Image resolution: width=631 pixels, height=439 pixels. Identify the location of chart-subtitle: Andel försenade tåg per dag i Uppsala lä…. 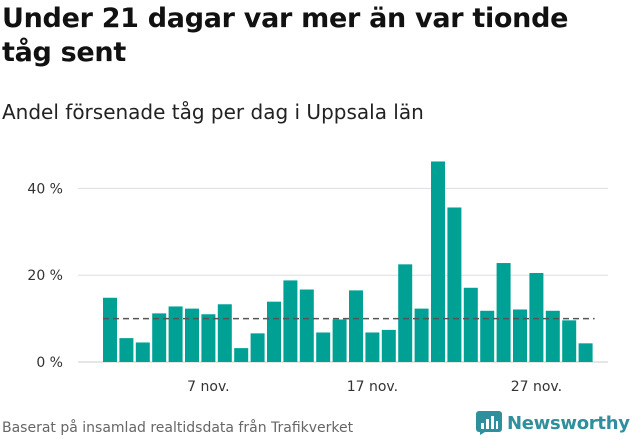
(213, 112).